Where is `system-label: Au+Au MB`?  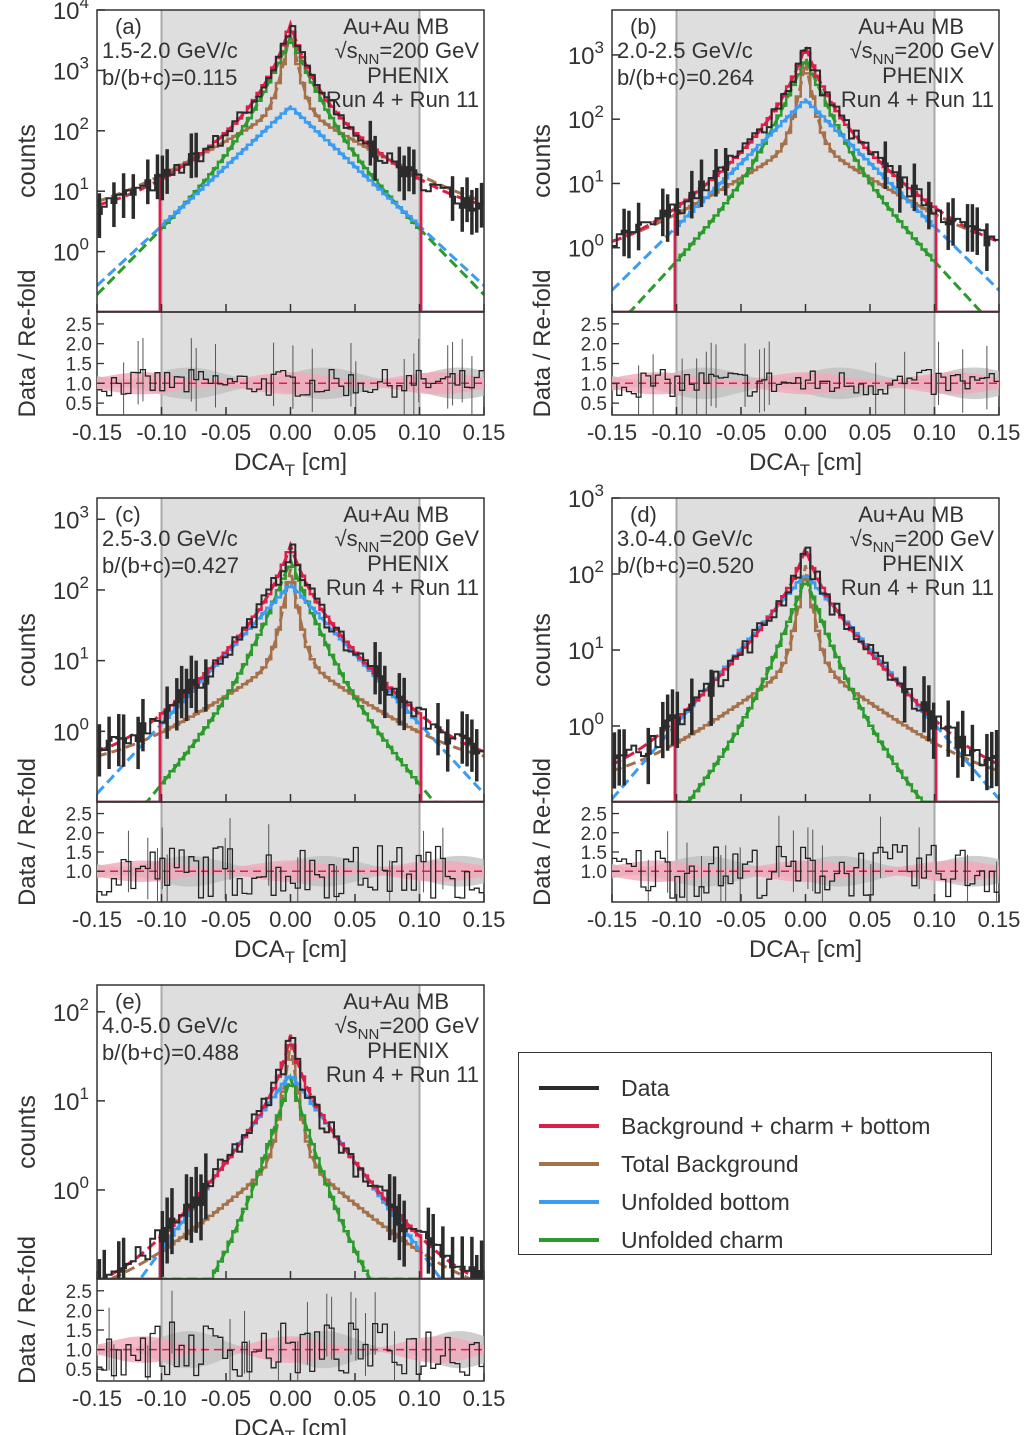
system-label: Au+Au MB is located at coordinates (396, 514).